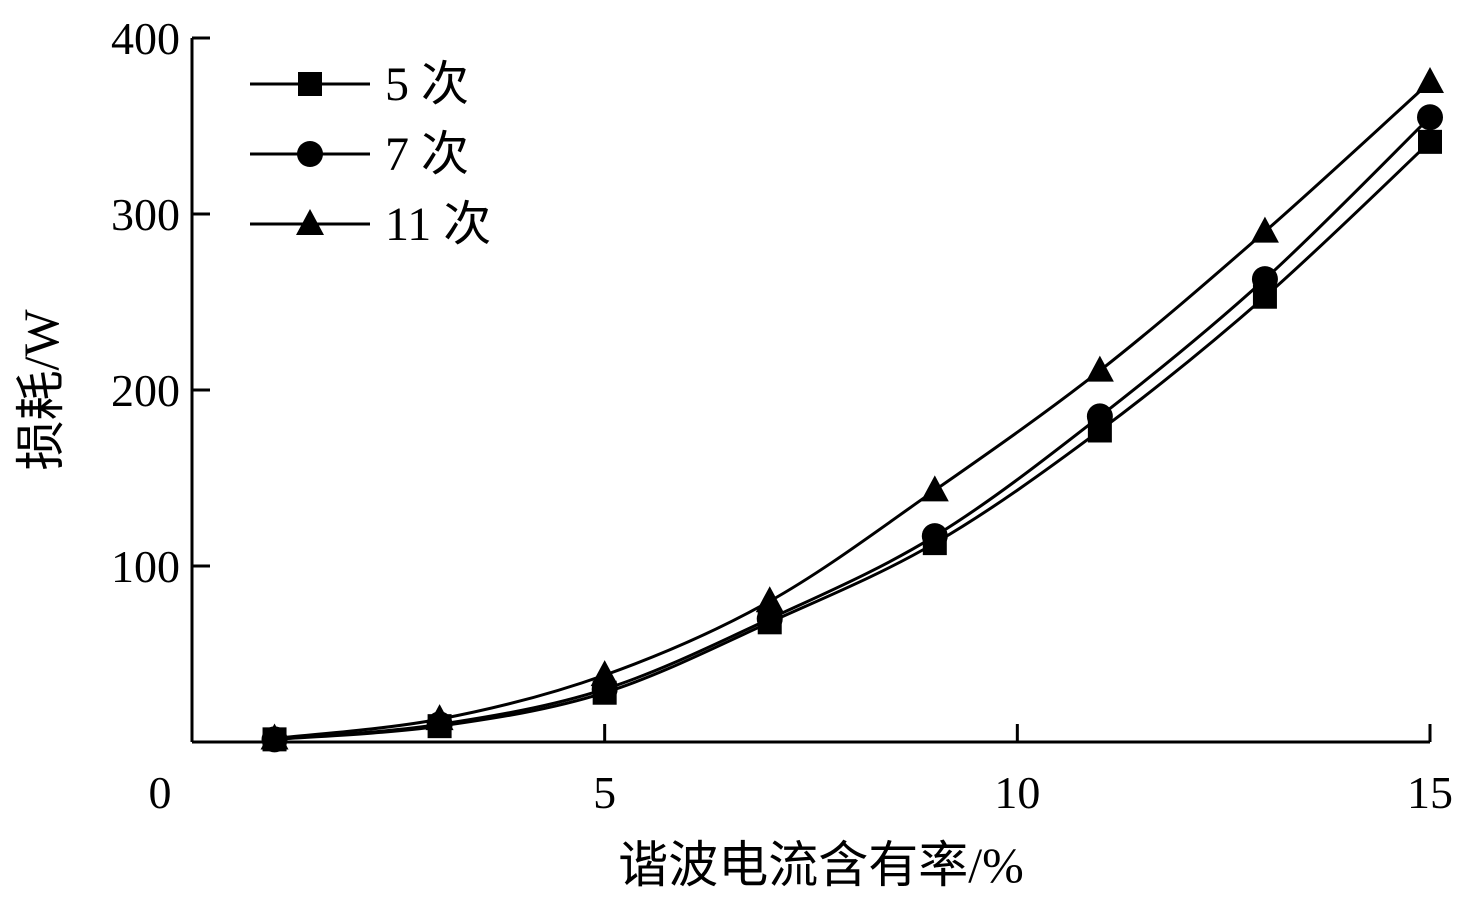 The image size is (1460, 903). I want to click on legend-label: 7 次, so click(427, 154).